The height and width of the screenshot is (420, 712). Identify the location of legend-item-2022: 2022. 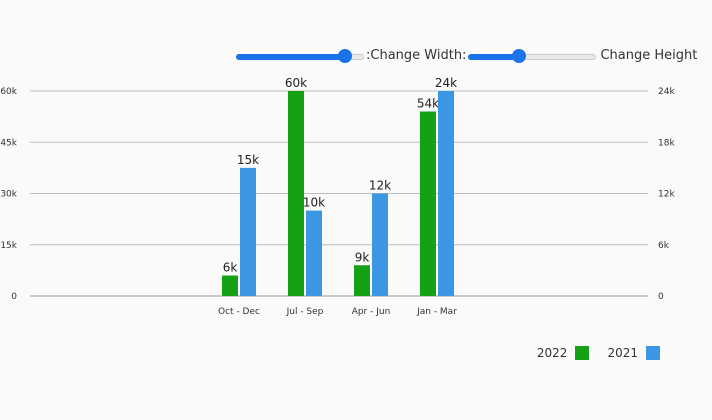
(563, 353).